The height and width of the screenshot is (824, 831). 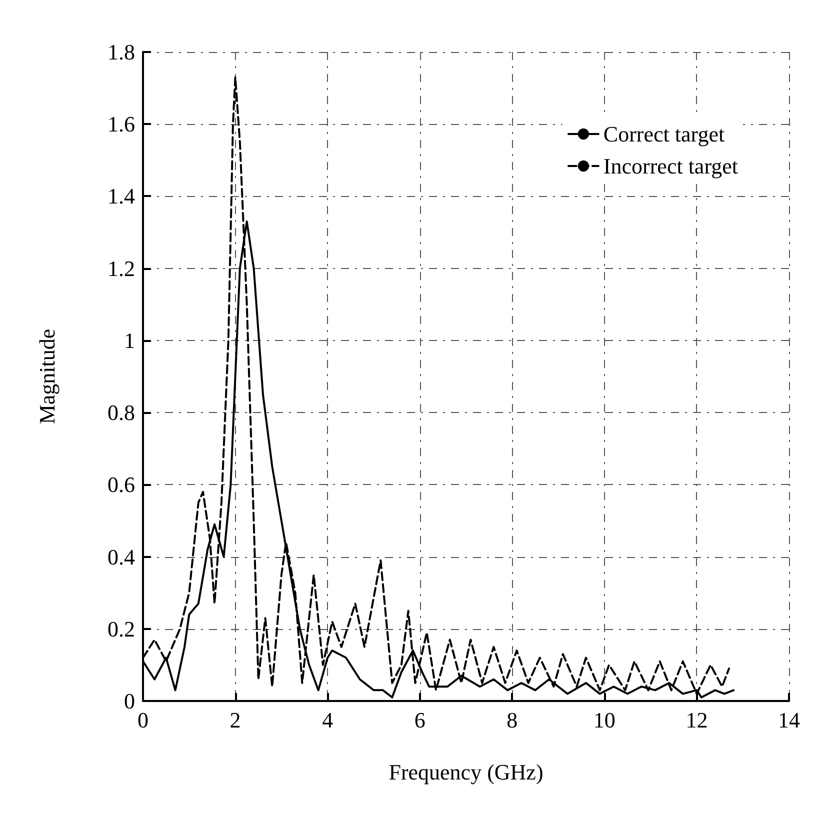 What do you see at coordinates (121, 52) in the screenshot?
I see `y-tick-label: 1.8` at bounding box center [121, 52].